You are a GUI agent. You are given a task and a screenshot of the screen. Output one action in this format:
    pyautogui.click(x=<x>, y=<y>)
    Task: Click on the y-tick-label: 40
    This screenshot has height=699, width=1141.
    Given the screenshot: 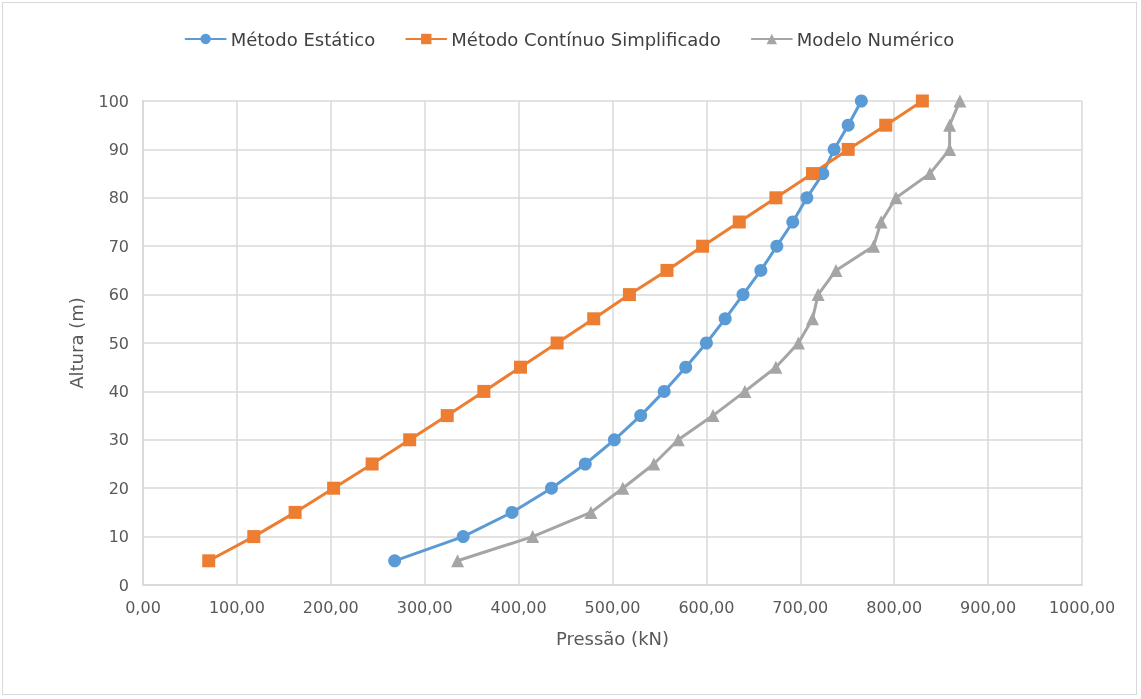 What is the action you would take?
    pyautogui.click(x=118, y=391)
    